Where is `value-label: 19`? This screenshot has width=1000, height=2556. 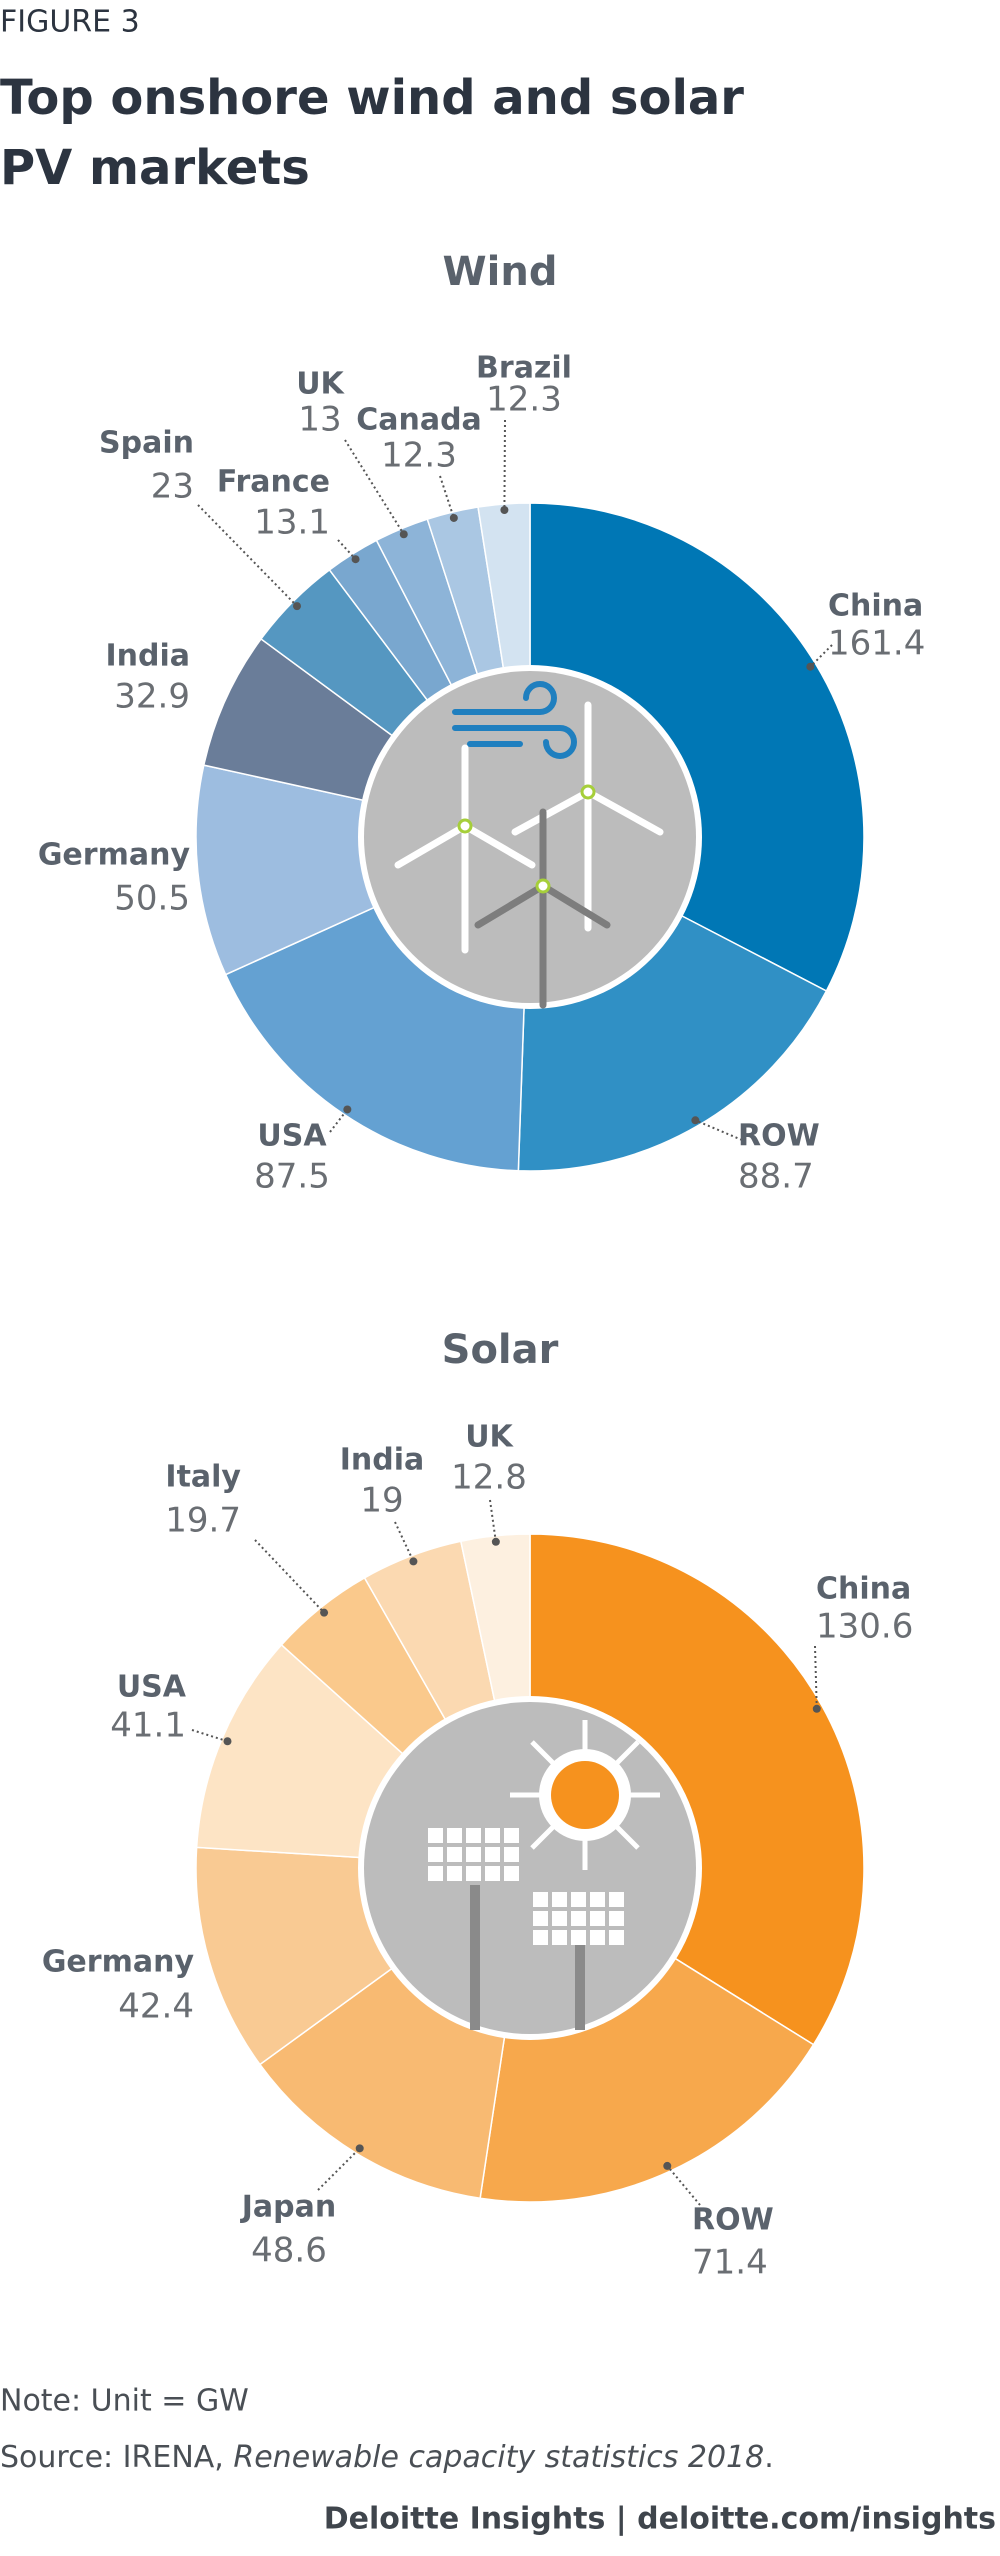
value-label: 19 is located at coordinates (381, 1501).